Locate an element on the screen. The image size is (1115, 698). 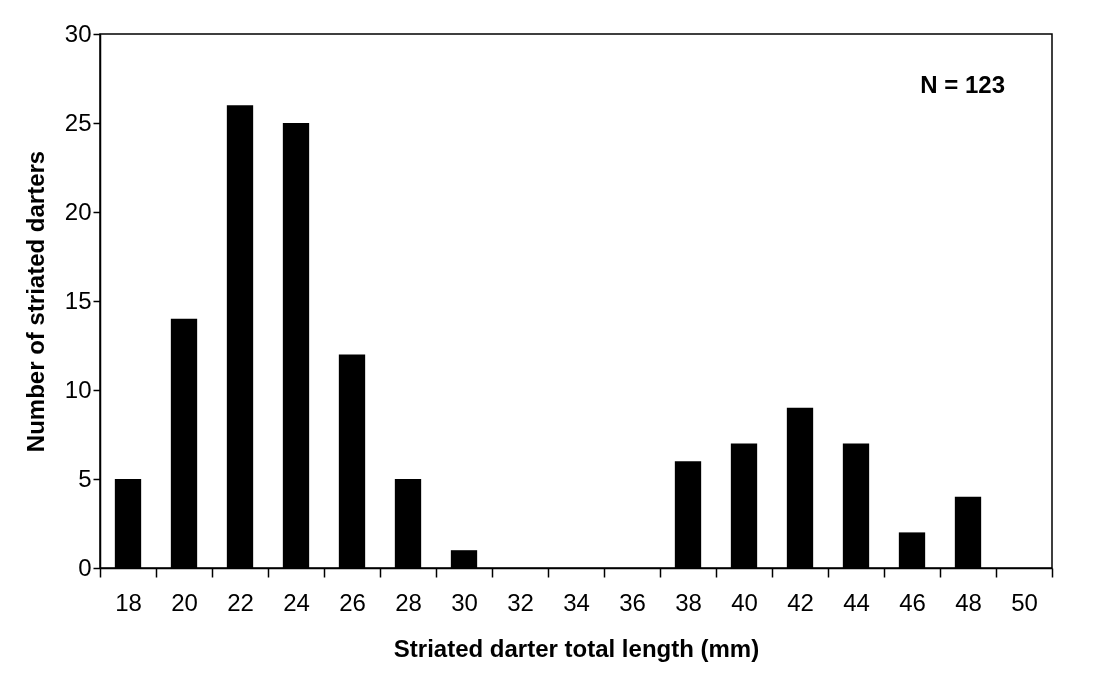
x-tick-label: 46 is located at coordinates (912, 602).